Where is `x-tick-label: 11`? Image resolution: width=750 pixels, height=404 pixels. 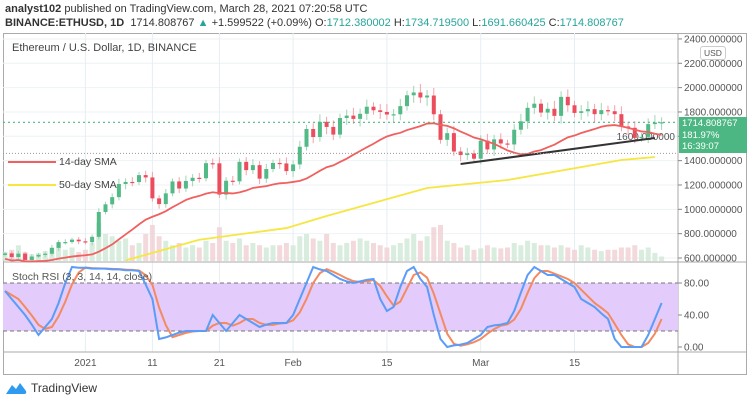
x-tick-label: 11 is located at coordinates (152, 363).